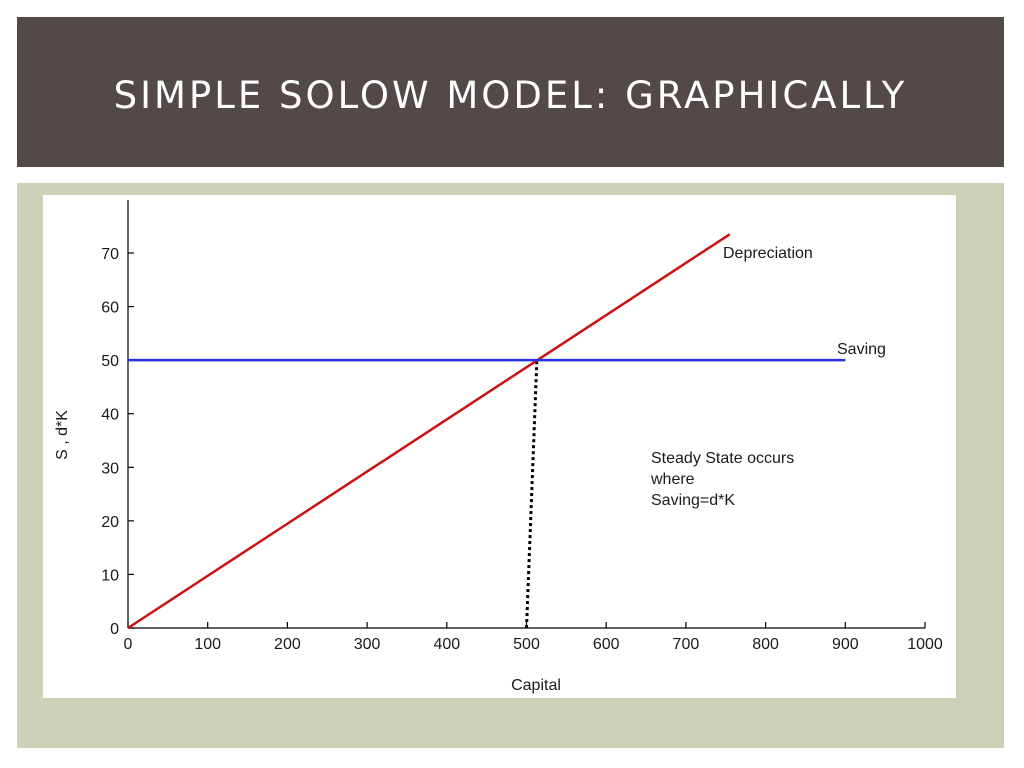 The height and width of the screenshot is (768, 1024). Describe the element at coordinates (367, 644) in the screenshot. I see `x-tick-label: 300` at that location.